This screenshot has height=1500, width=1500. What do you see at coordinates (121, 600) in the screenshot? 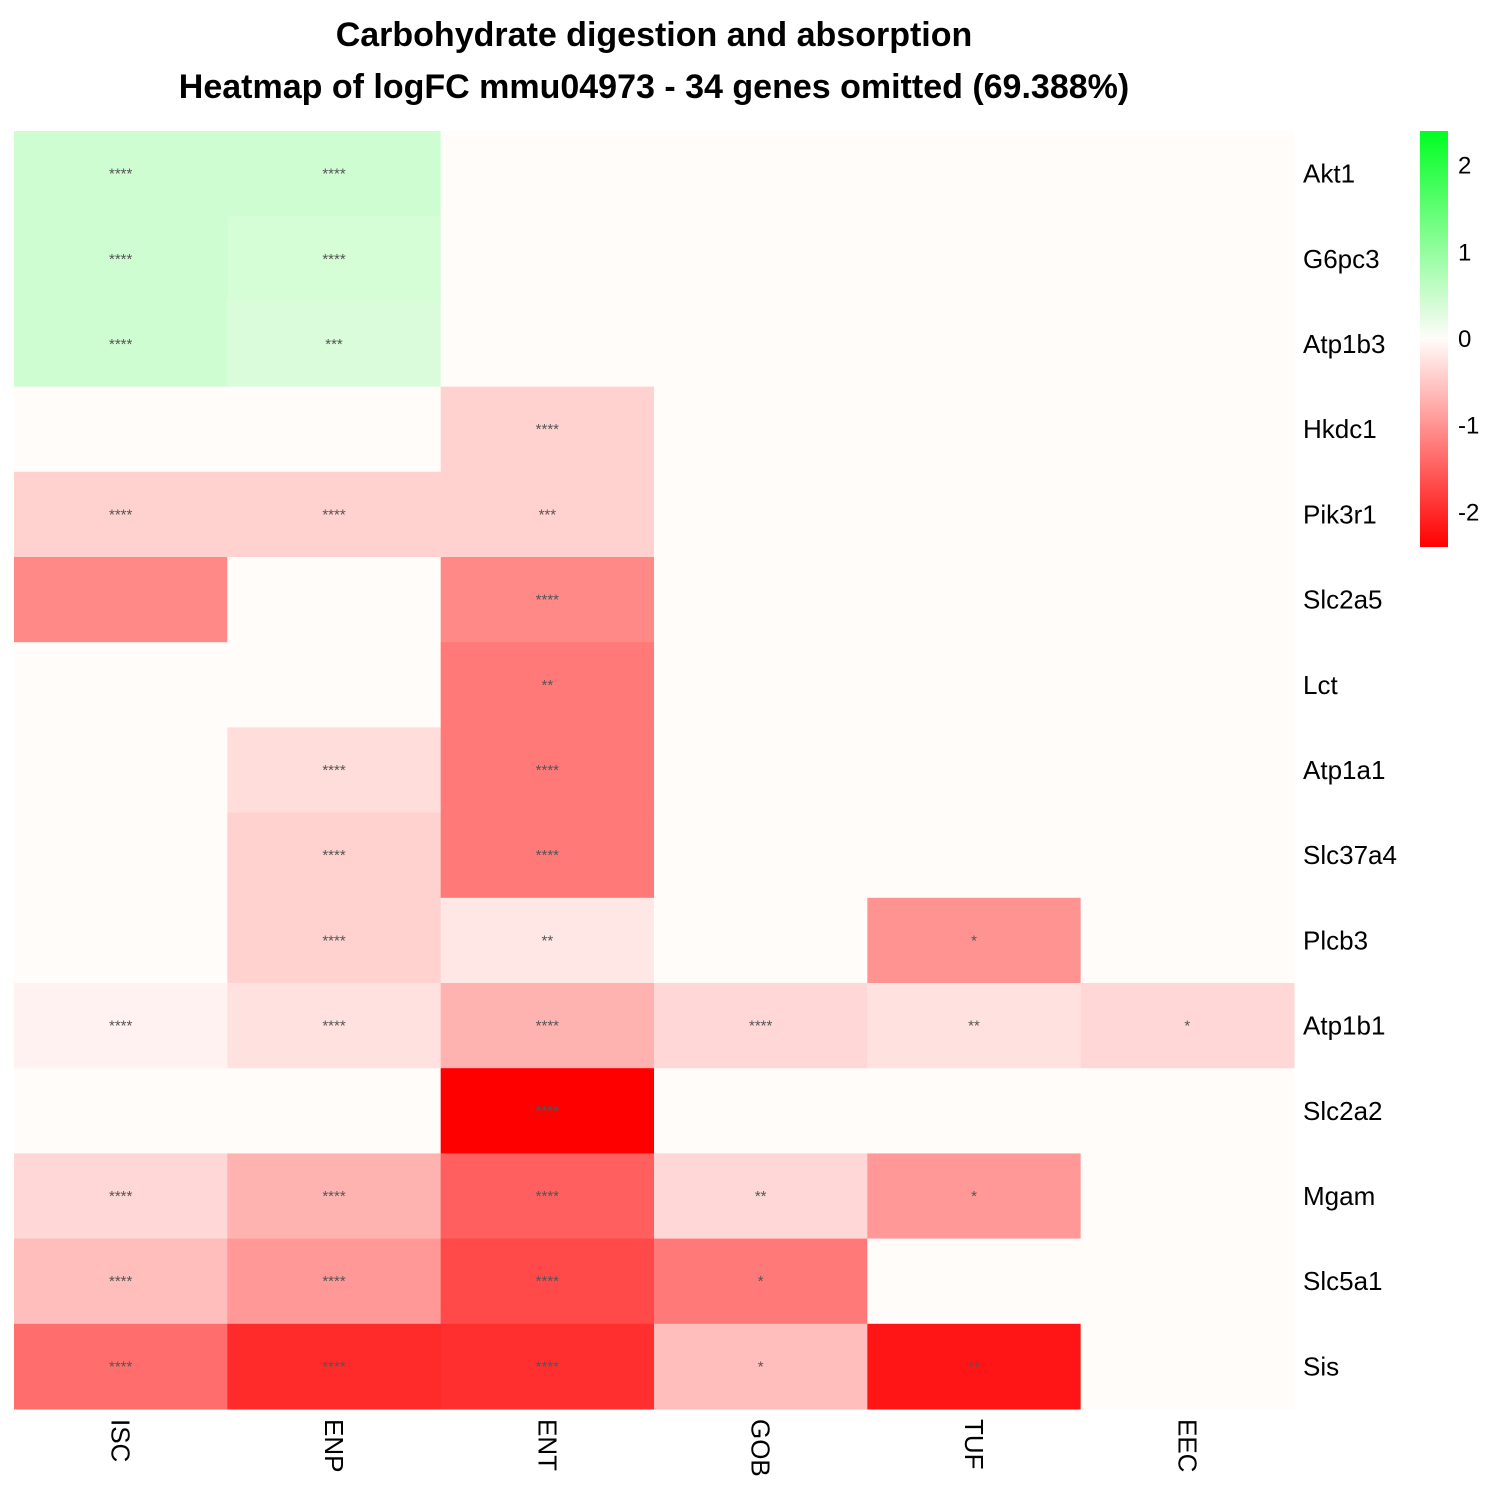
I see `heatmap-cell-slc2a5-isc` at bounding box center [121, 600].